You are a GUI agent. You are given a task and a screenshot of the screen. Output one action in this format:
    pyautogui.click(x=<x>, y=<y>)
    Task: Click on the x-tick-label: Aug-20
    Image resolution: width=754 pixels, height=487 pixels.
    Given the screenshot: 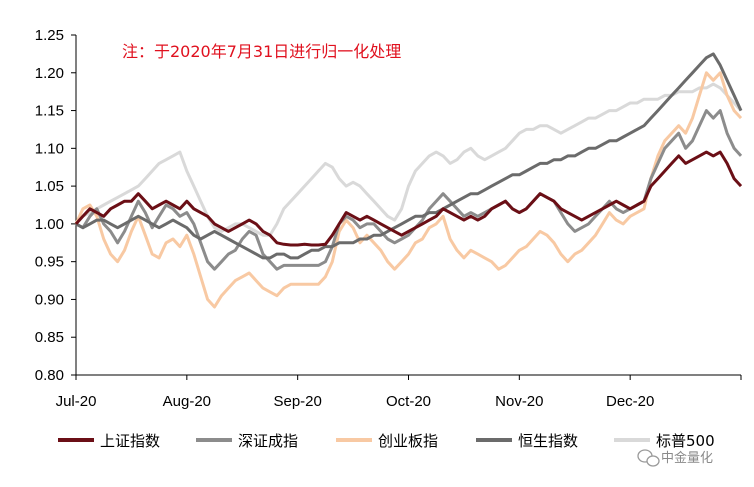 What is the action you would take?
    pyautogui.click(x=187, y=401)
    